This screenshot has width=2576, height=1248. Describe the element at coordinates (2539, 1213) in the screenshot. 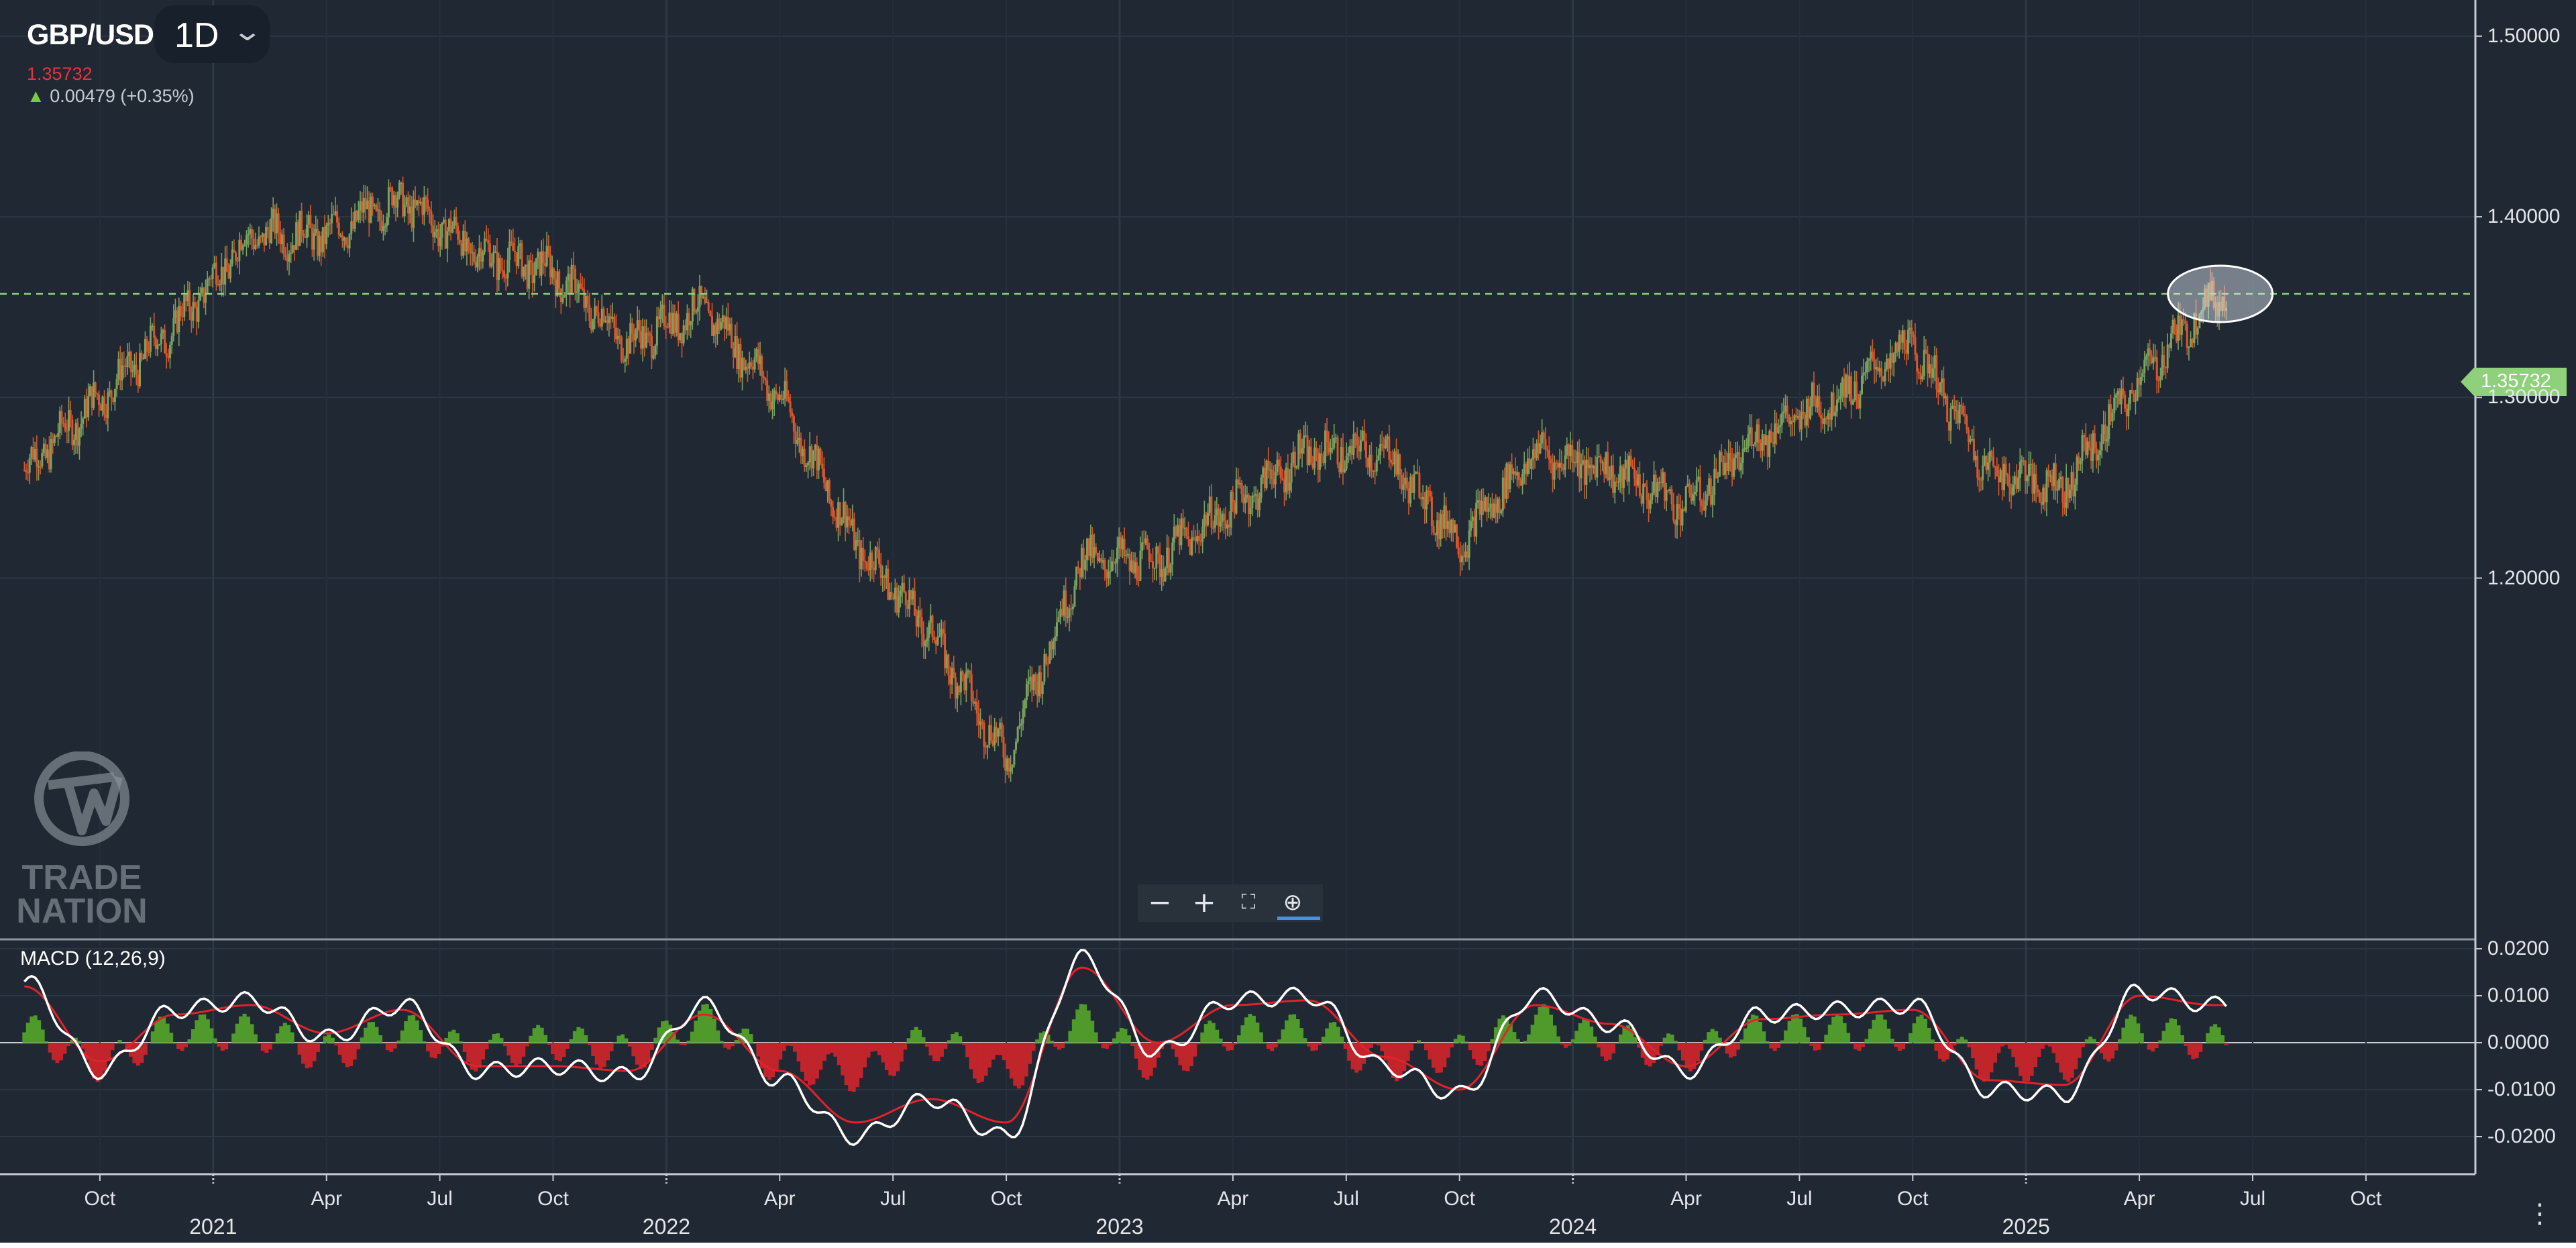

I see `more-options-icon: ⋮` at that location.